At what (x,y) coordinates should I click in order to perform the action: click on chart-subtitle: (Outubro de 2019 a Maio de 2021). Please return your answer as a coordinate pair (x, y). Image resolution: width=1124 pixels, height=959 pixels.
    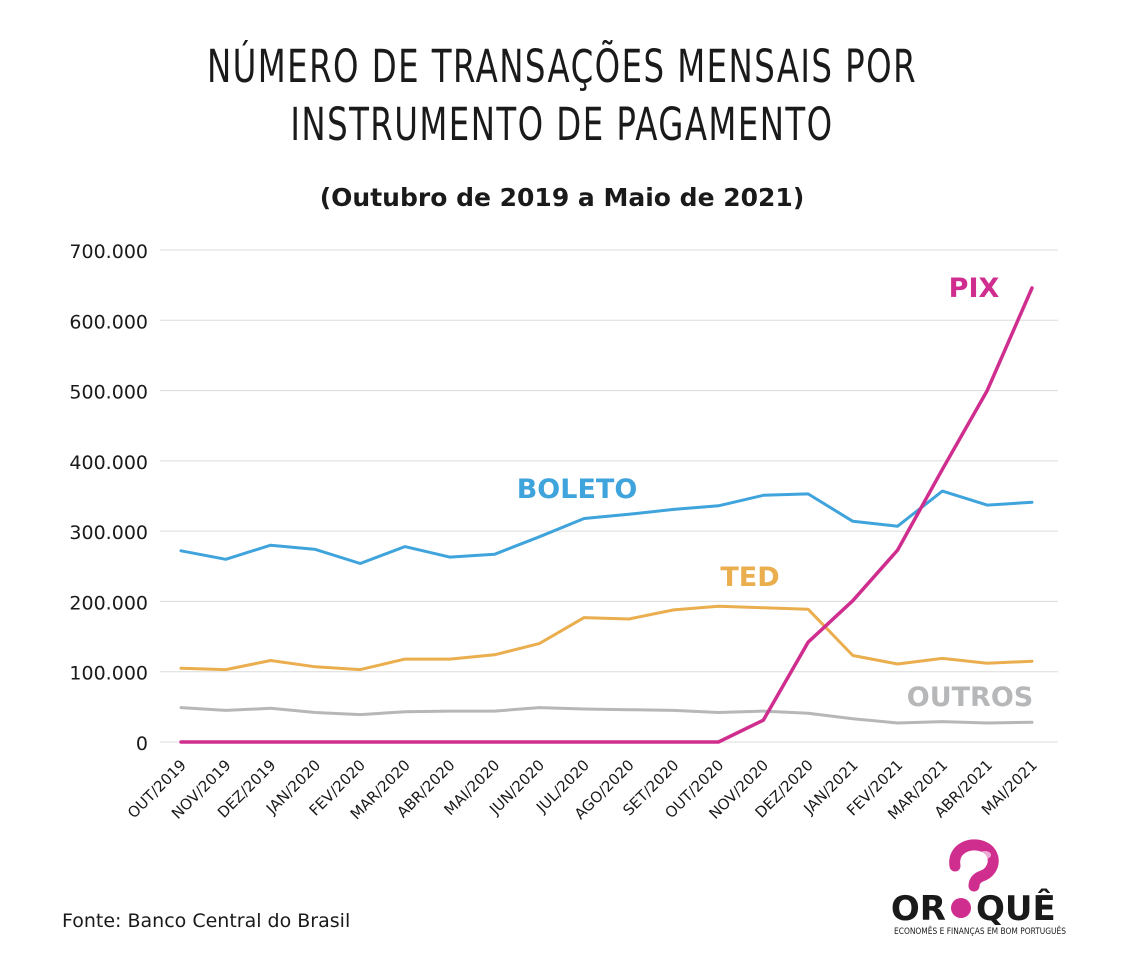
    Looking at the image, I should click on (562, 197).